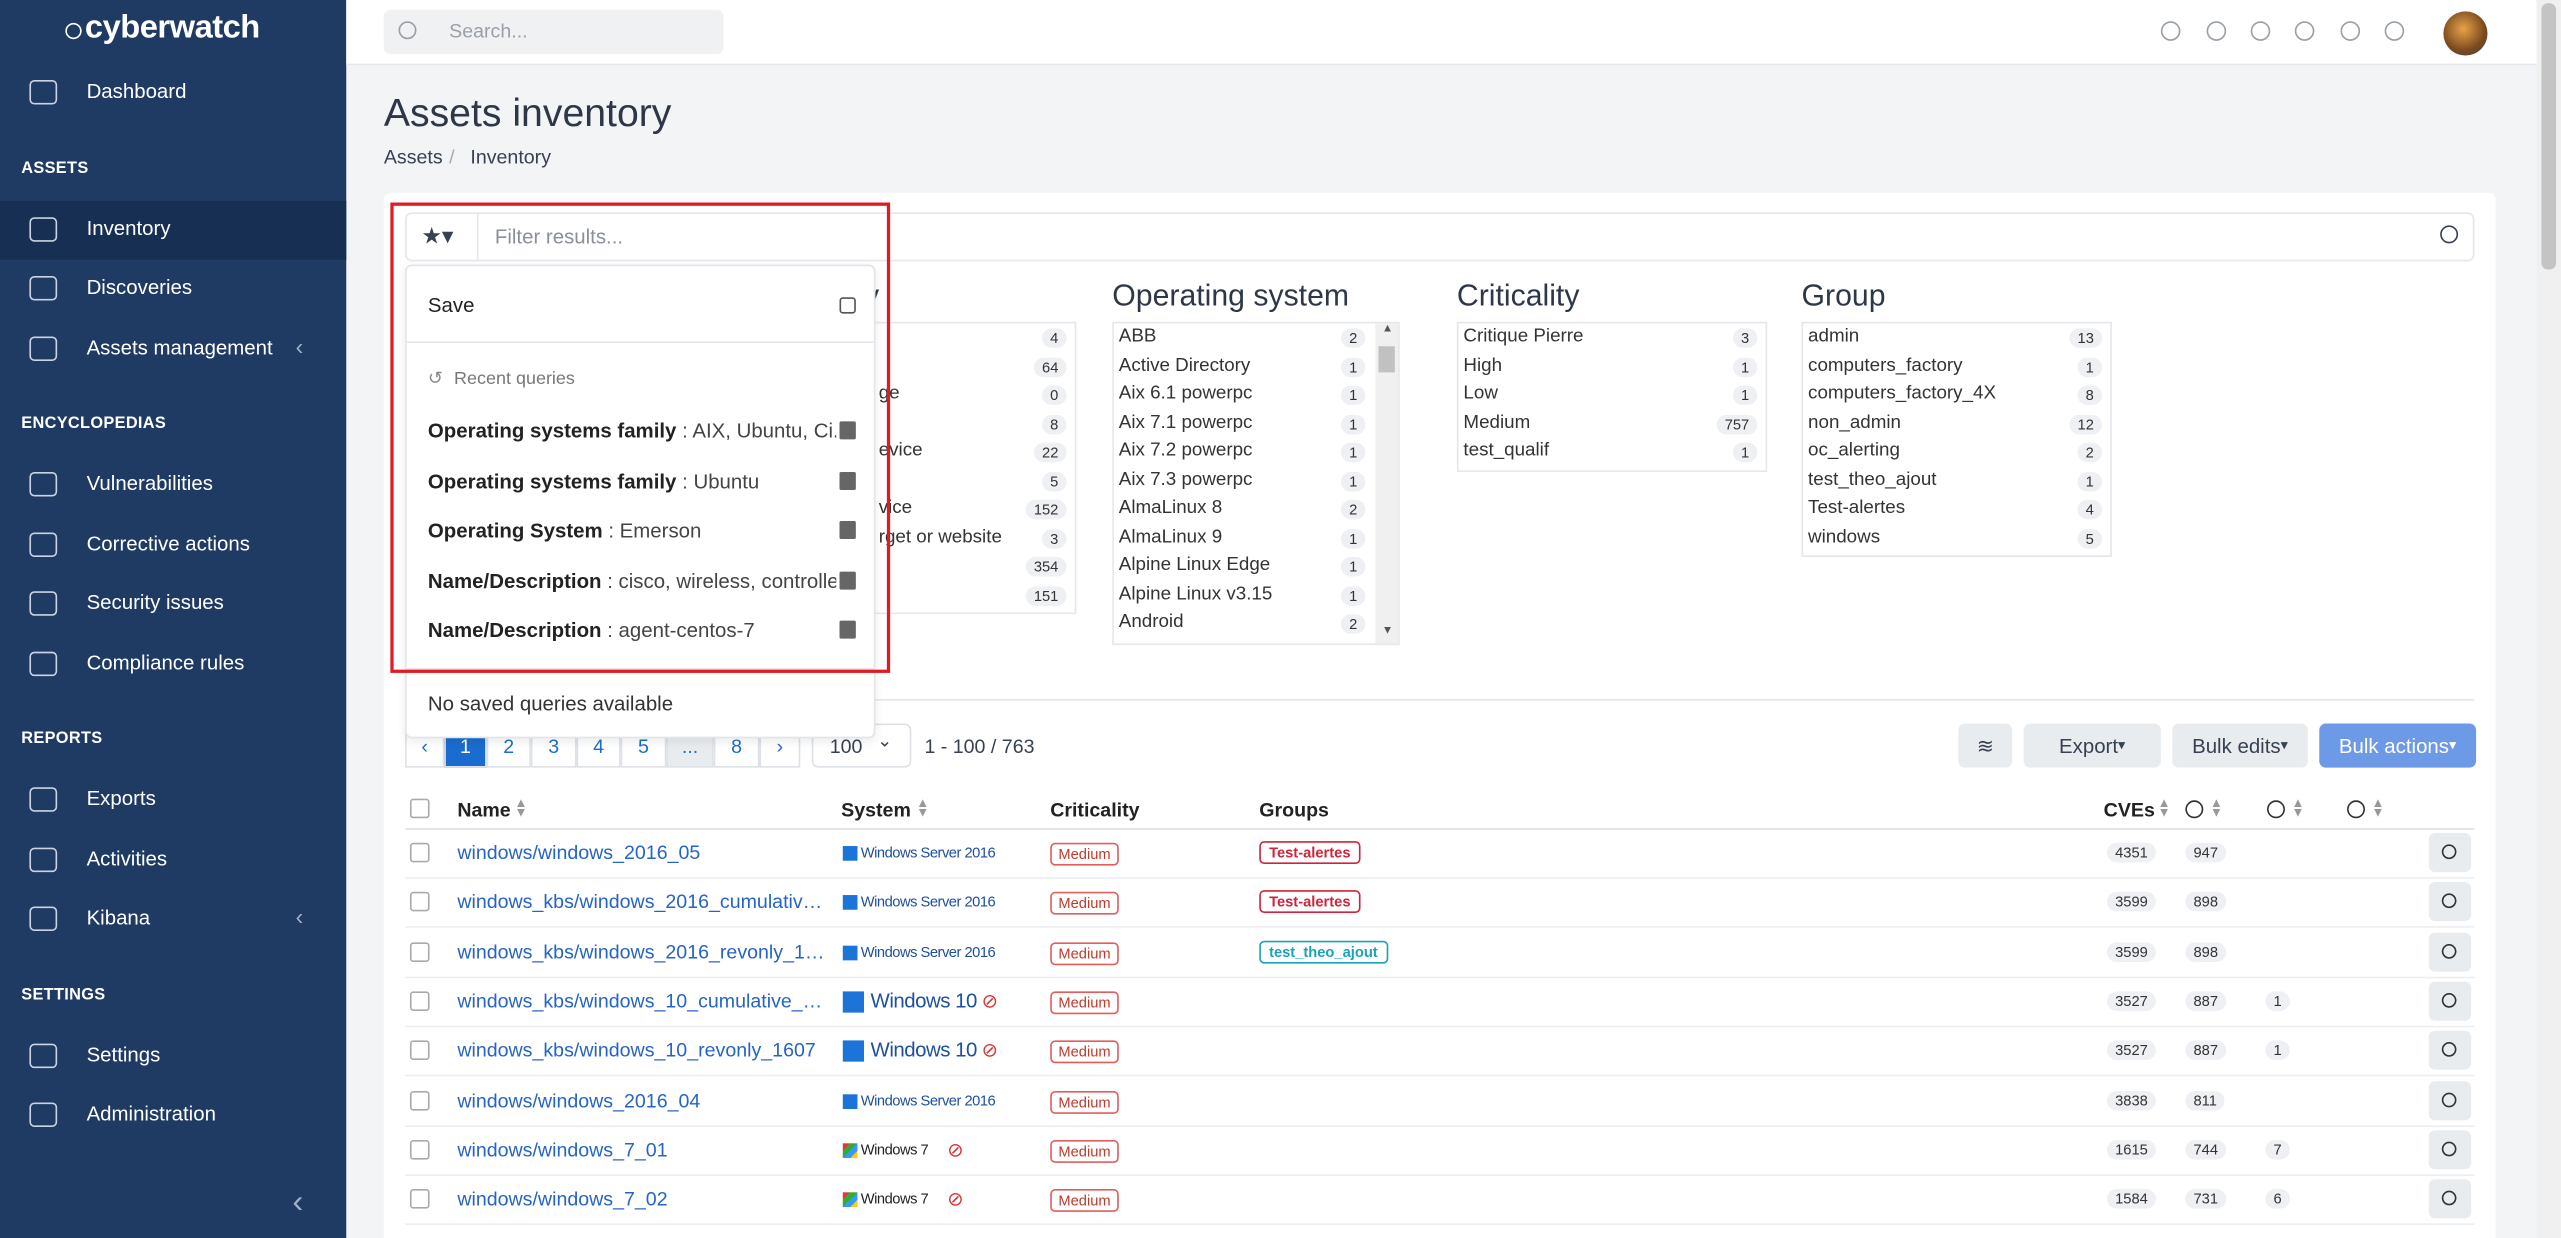 Image resolution: width=2561 pixels, height=1238 pixels. I want to click on avatar, so click(2465, 33).